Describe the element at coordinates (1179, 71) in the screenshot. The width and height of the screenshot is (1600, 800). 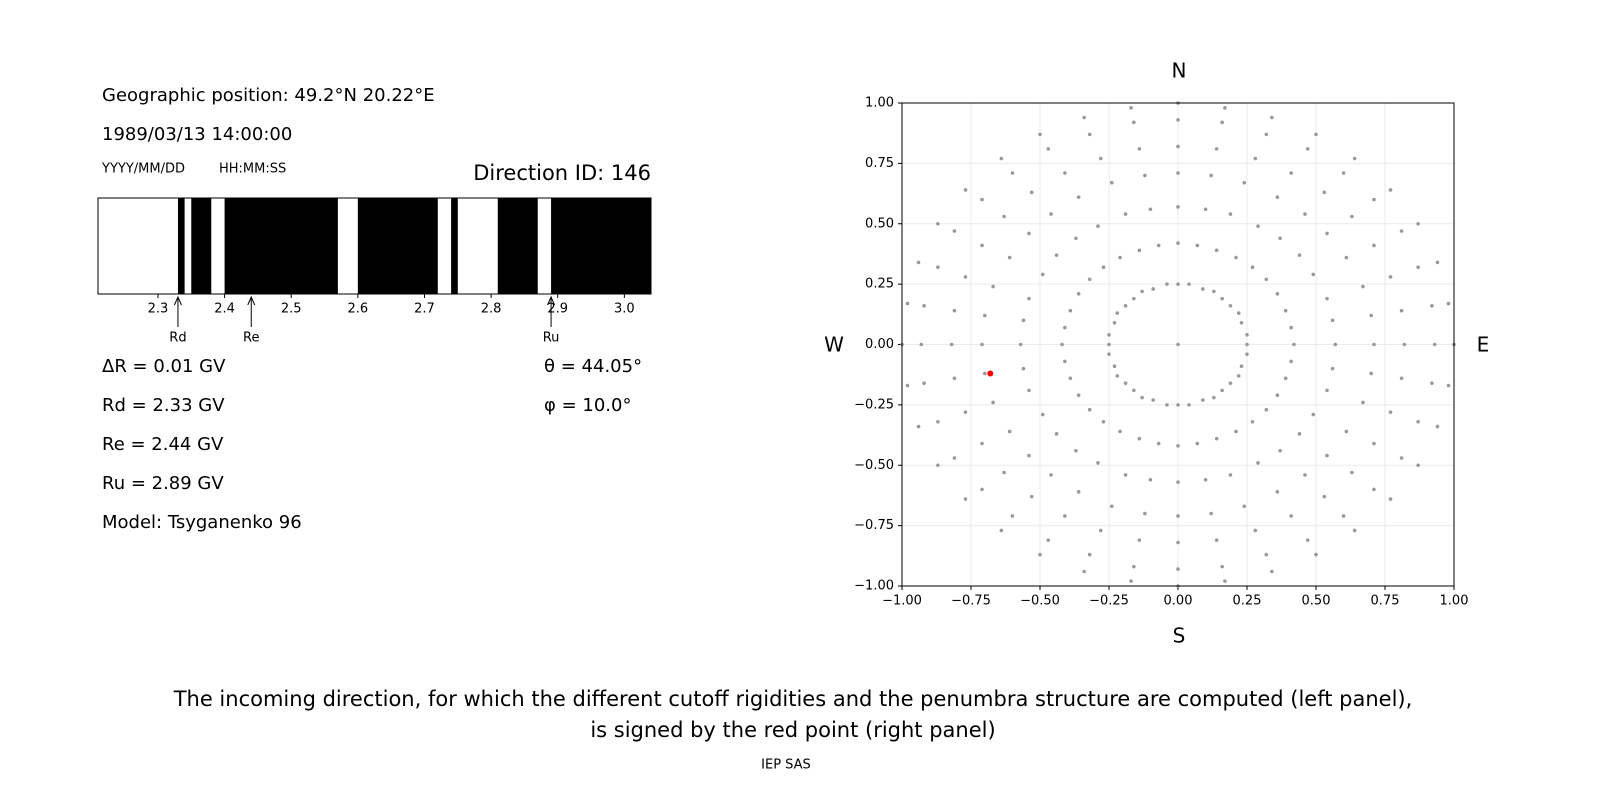
I see `direction-label: N` at that location.